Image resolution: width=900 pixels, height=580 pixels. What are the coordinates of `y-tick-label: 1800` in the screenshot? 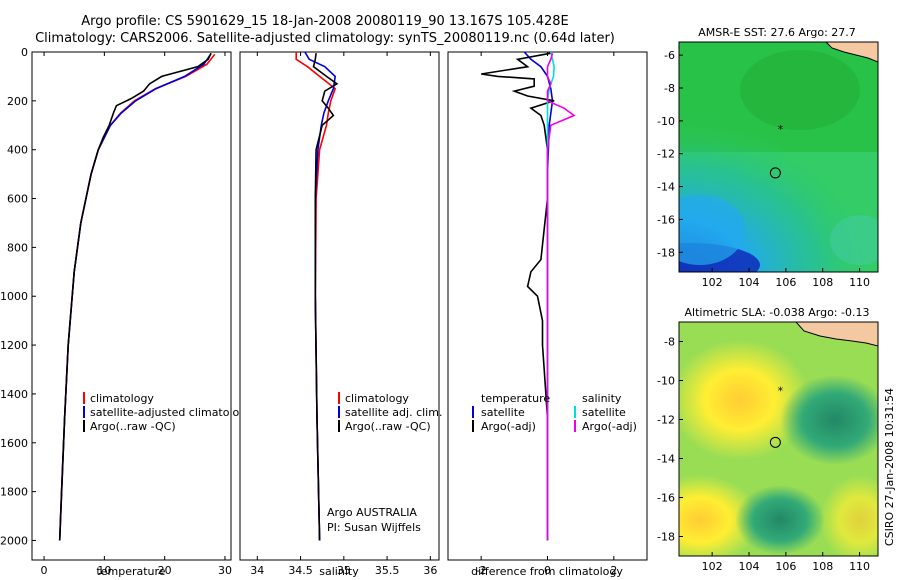 It's located at (14, 492).